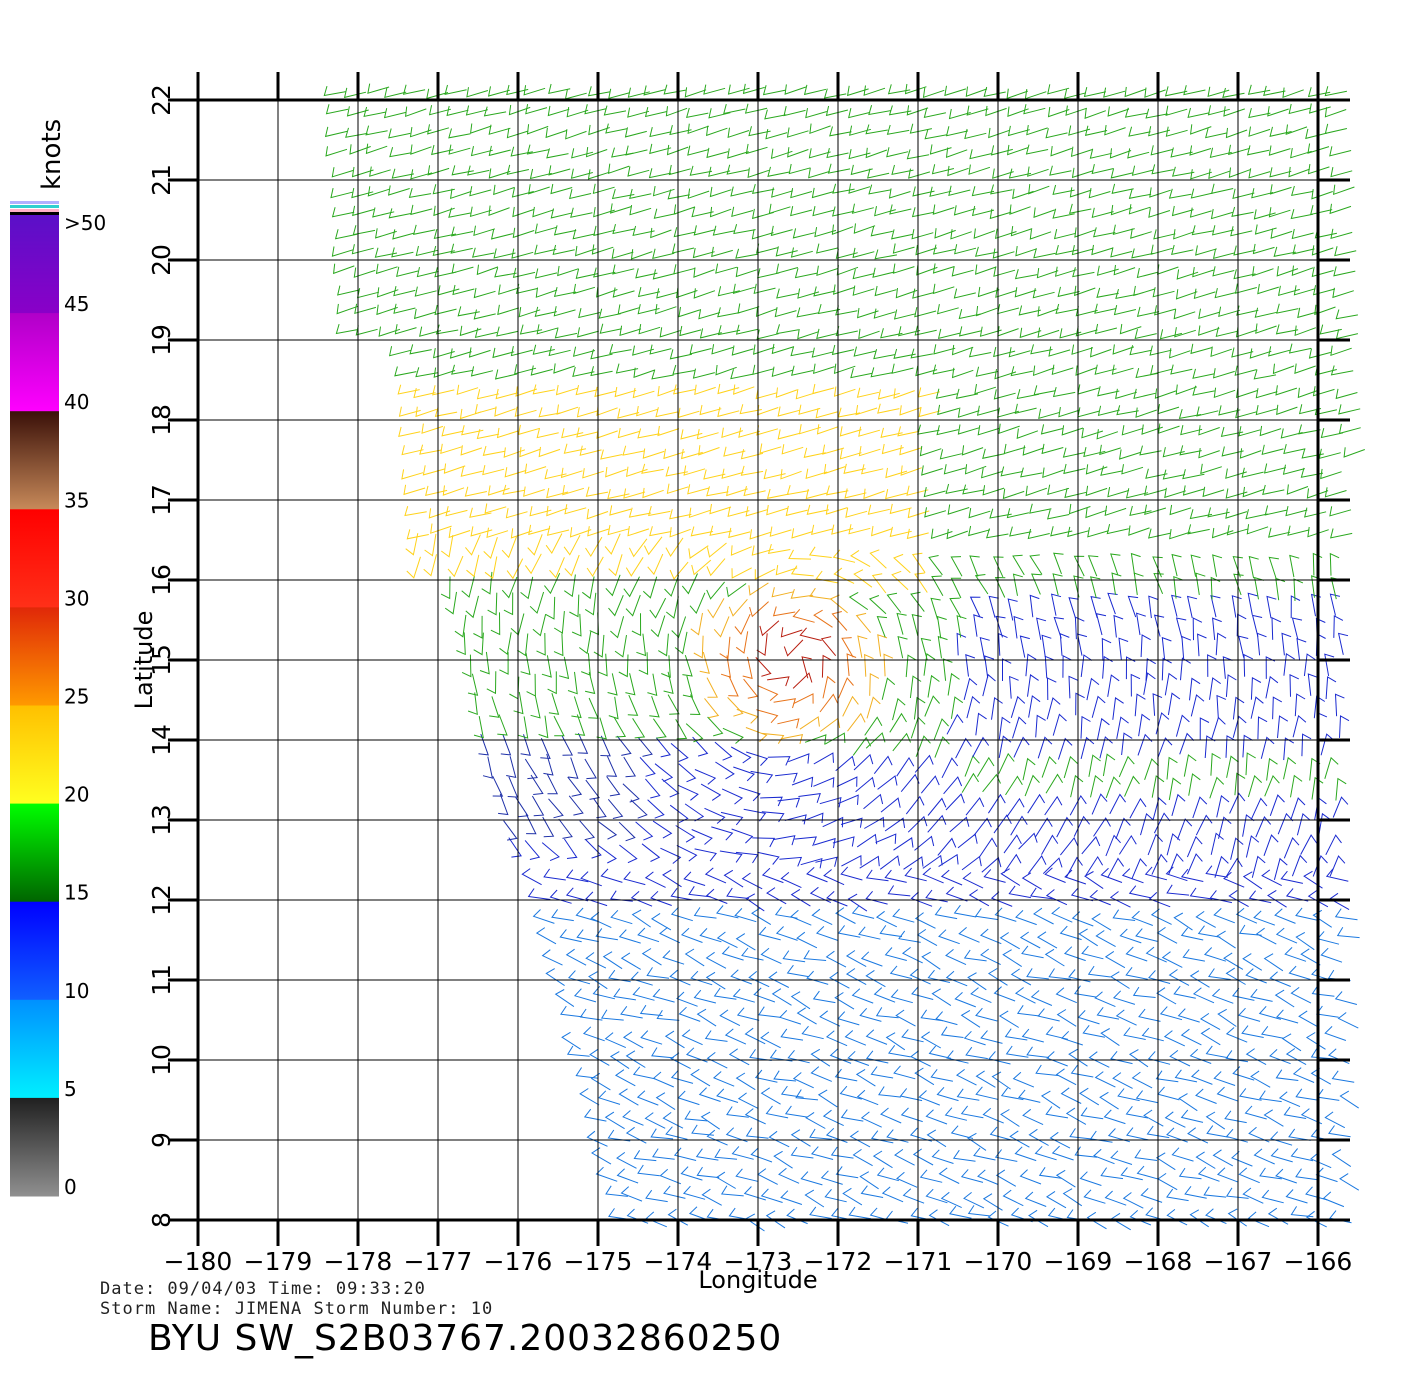  Describe the element at coordinates (278, 1261) in the screenshot. I see `lon-tick-label: −179` at that location.